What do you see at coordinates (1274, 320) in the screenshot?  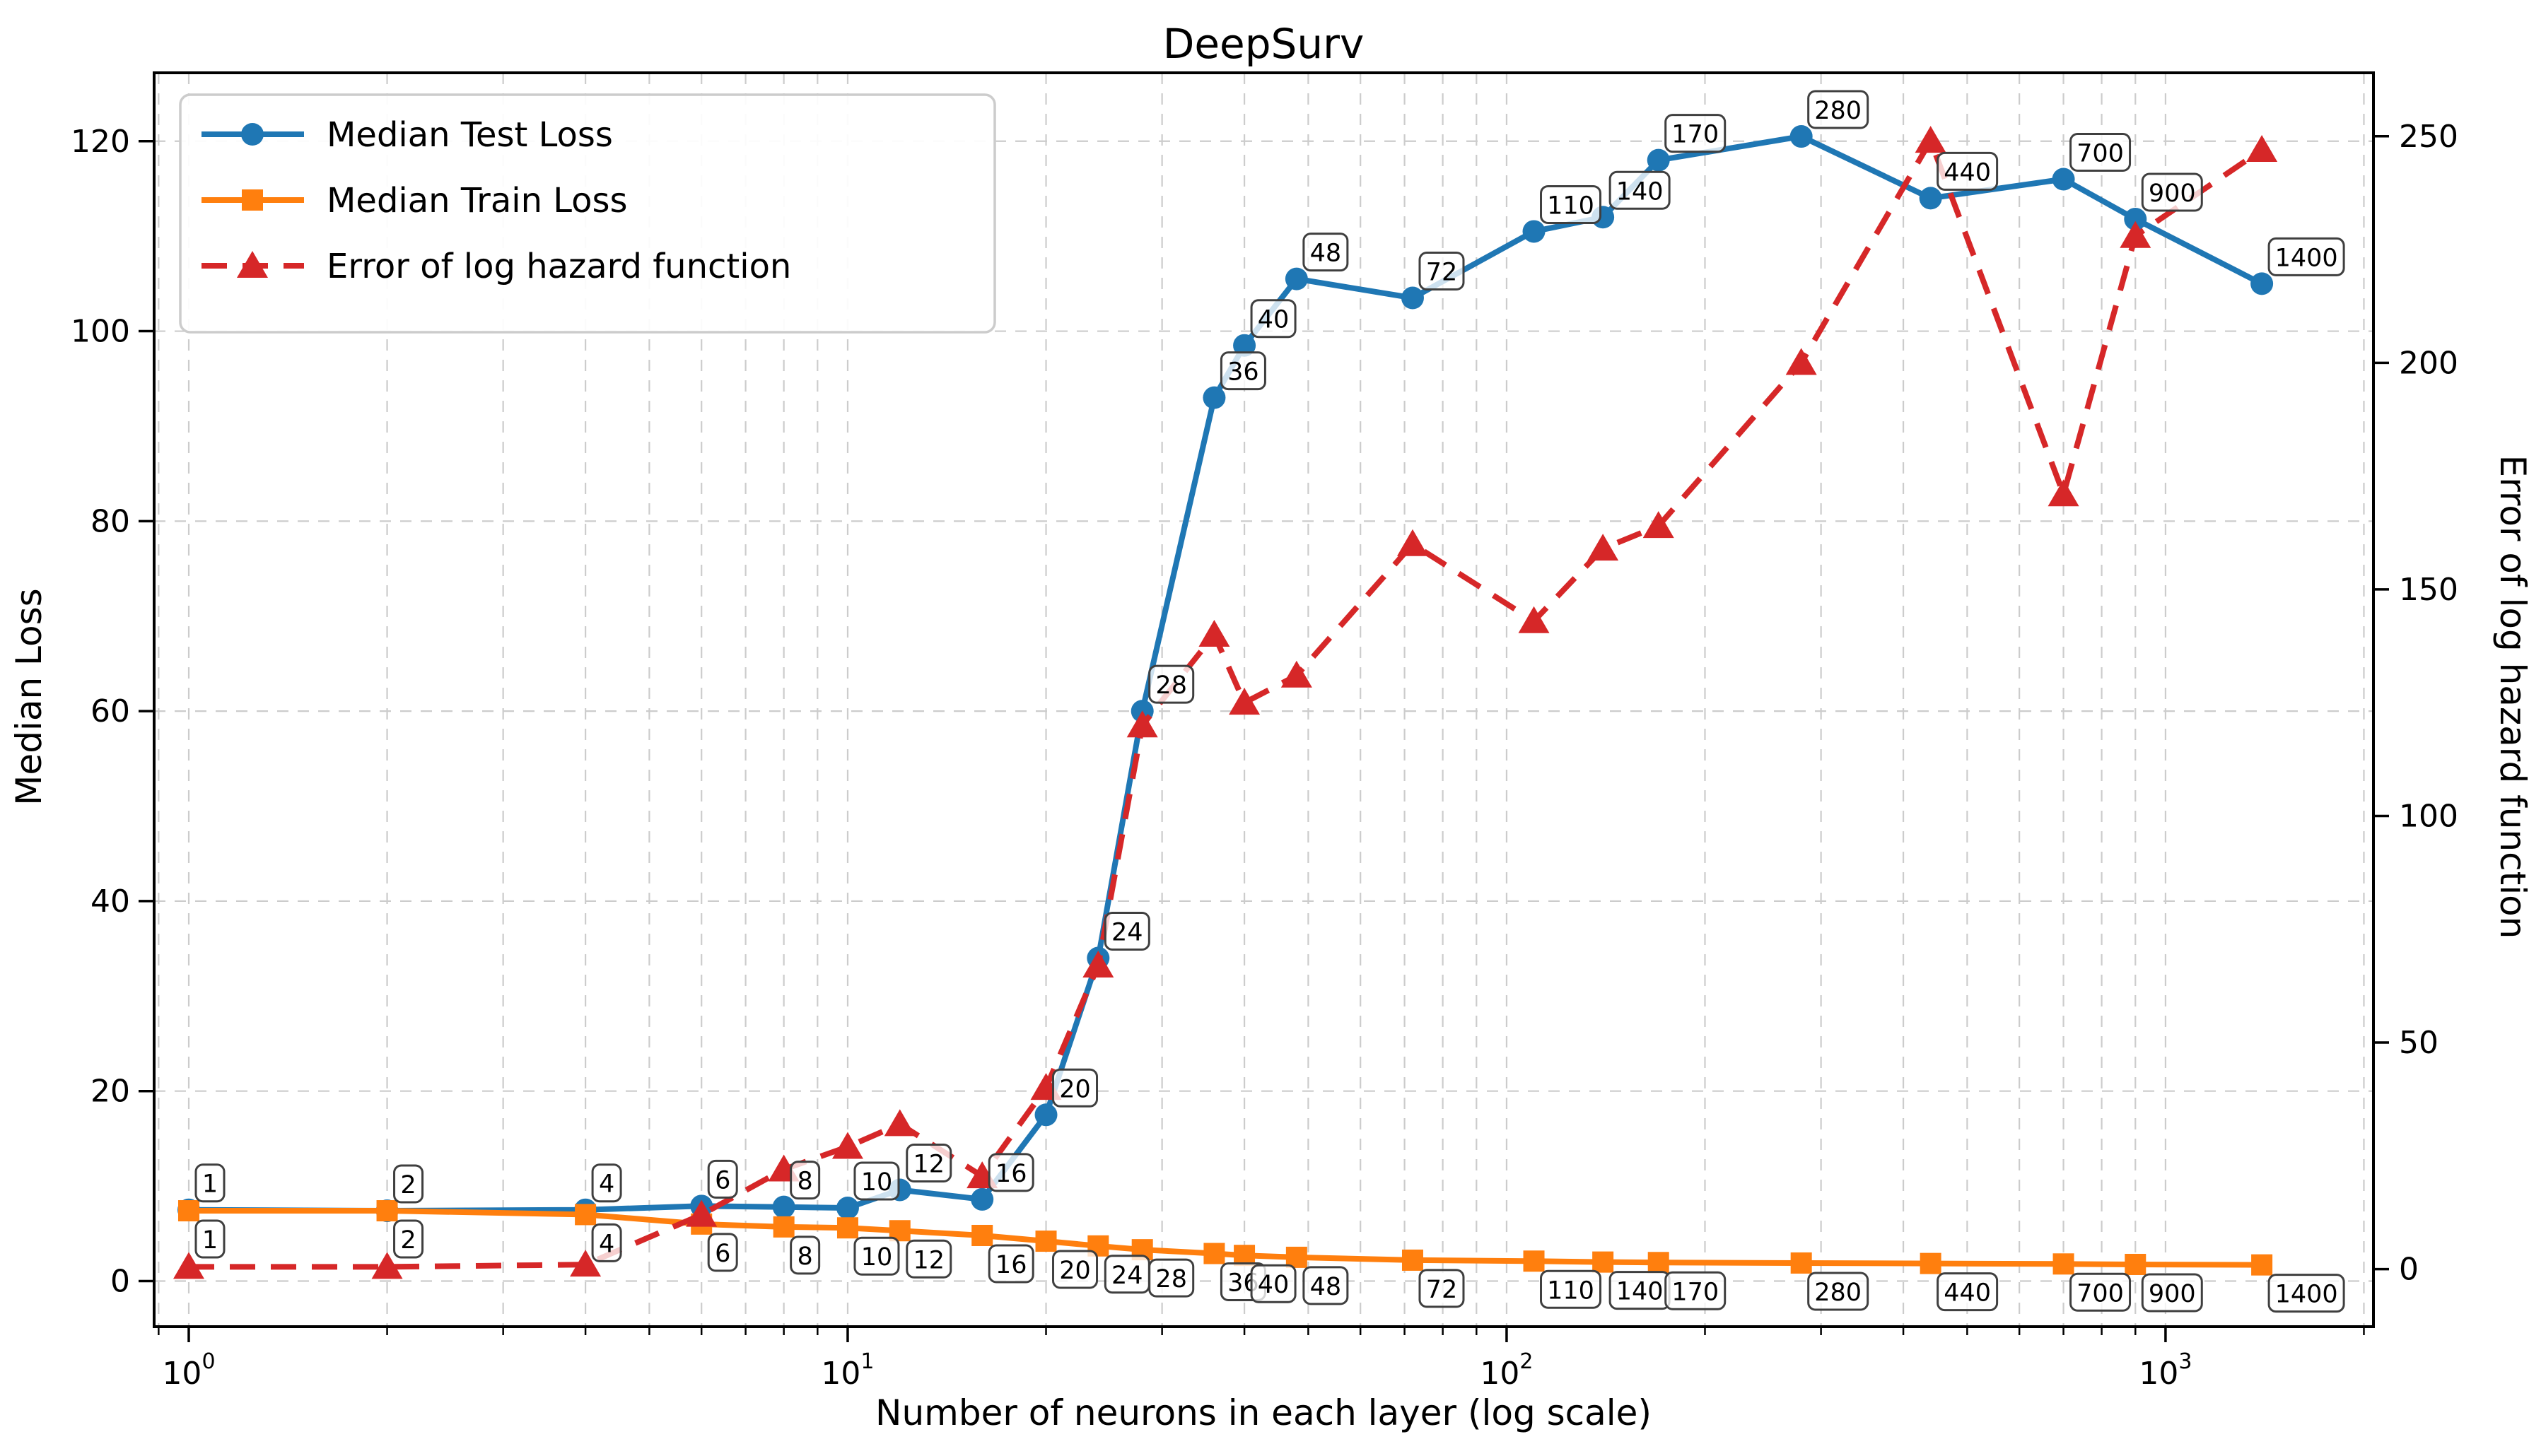 I see `point-label-text: 40` at bounding box center [1274, 320].